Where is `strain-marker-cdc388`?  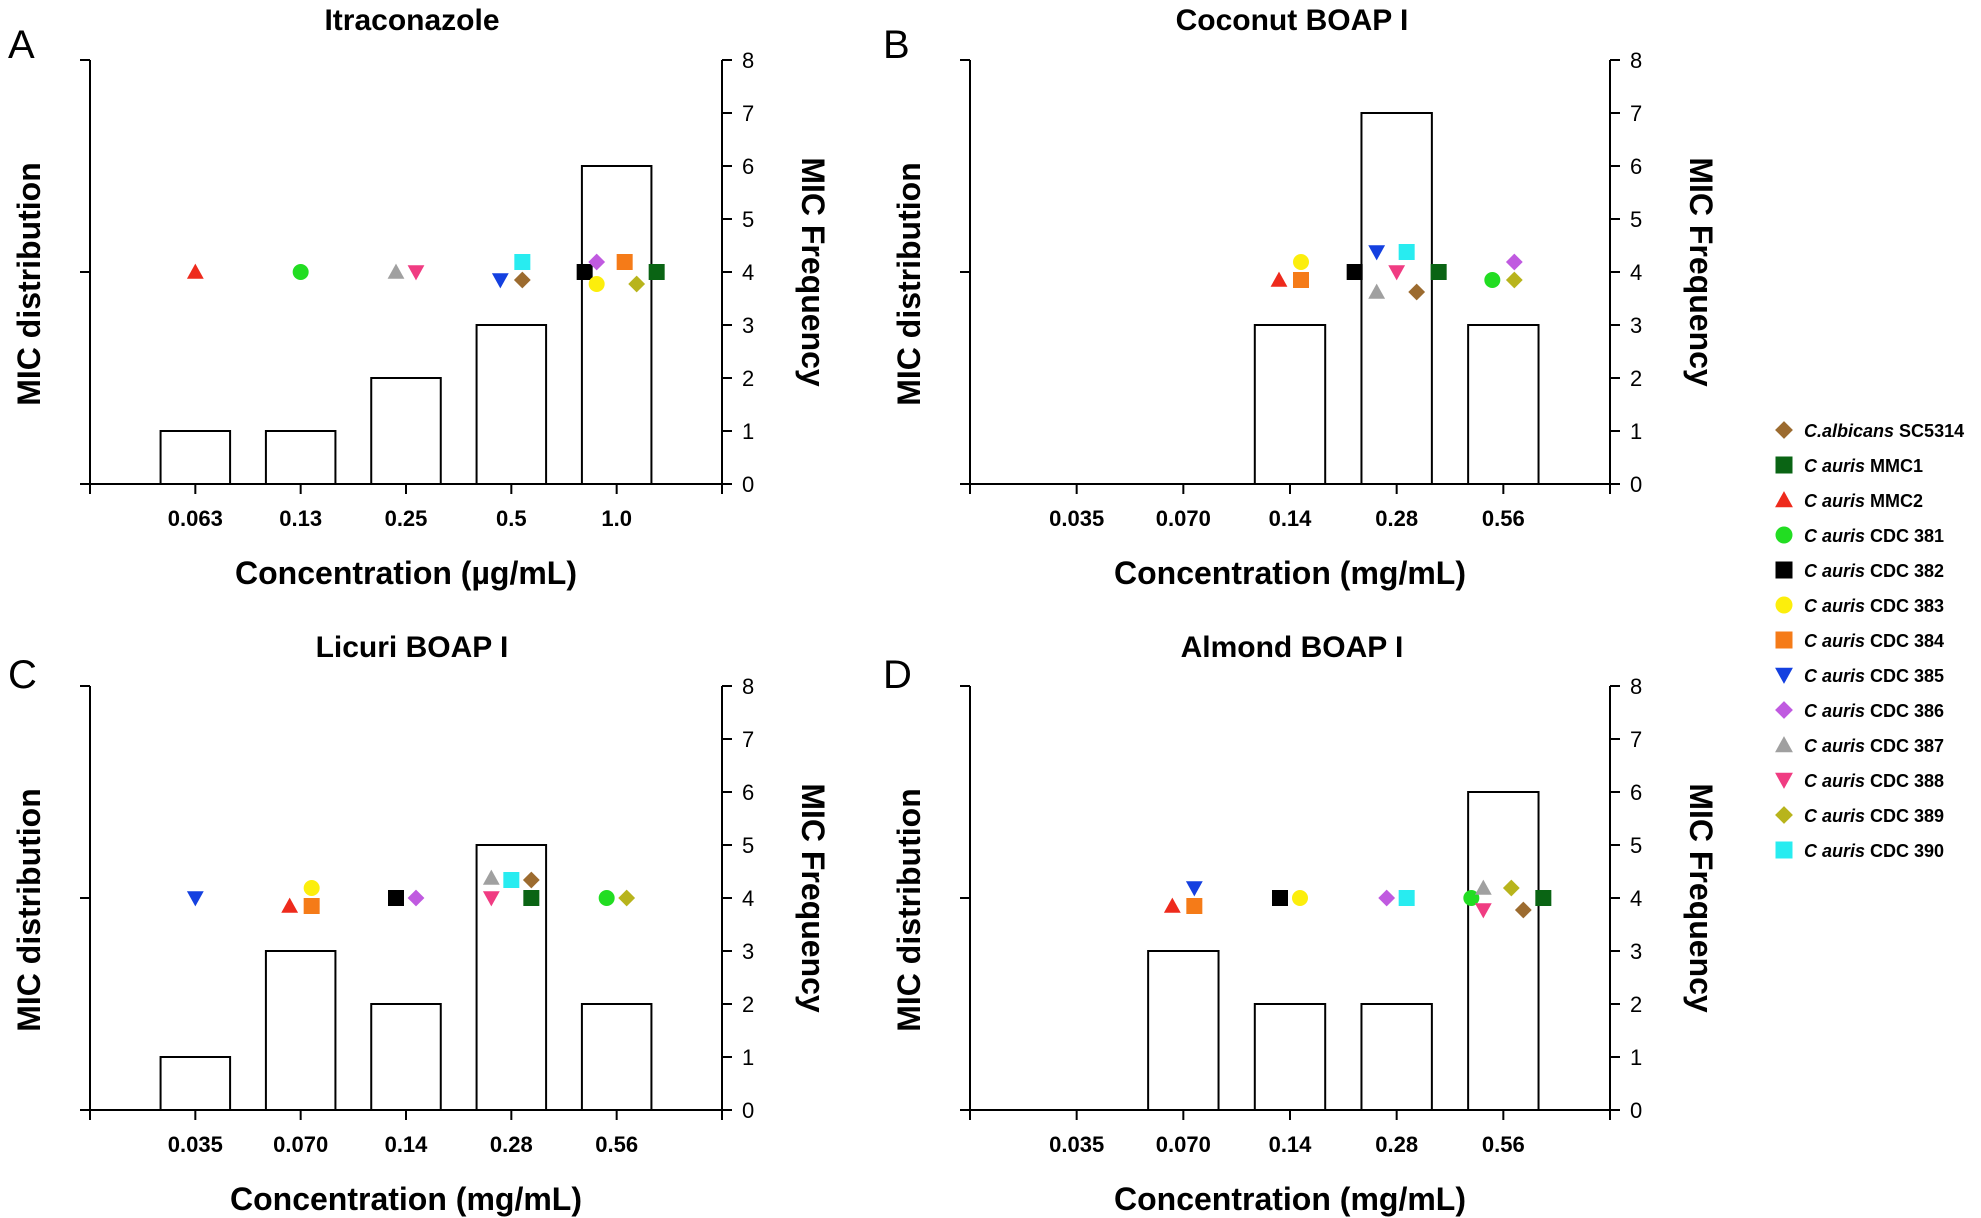 strain-marker-cdc388 is located at coordinates (1397, 273).